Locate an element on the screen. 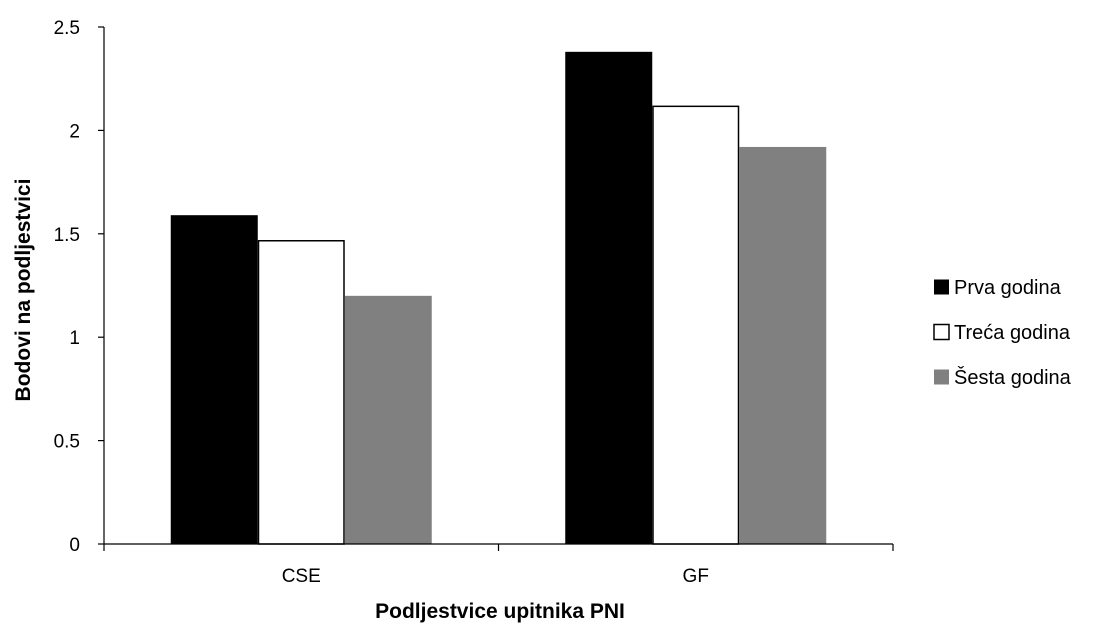 This screenshot has width=1100, height=635. legend-label: Treća godina is located at coordinates (1012, 333).